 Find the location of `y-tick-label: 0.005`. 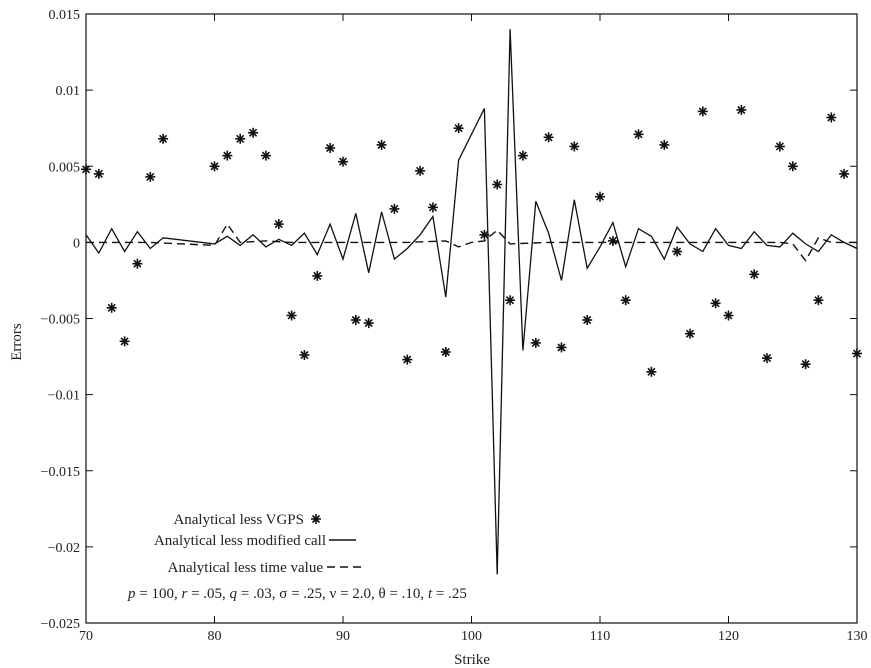

y-tick-label: 0.005 is located at coordinates (65, 167).